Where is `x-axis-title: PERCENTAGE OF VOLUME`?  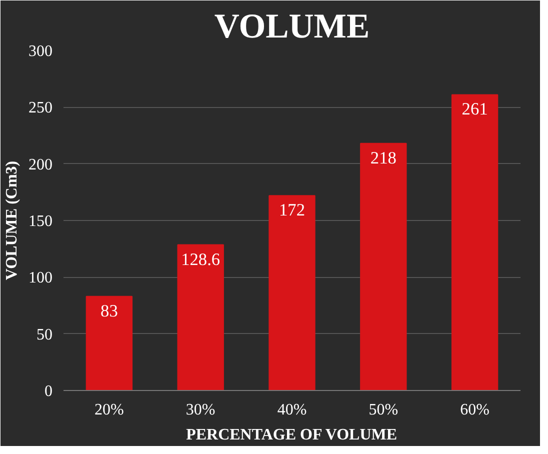
x-axis-title: PERCENTAGE OF VOLUME is located at coordinates (292, 435).